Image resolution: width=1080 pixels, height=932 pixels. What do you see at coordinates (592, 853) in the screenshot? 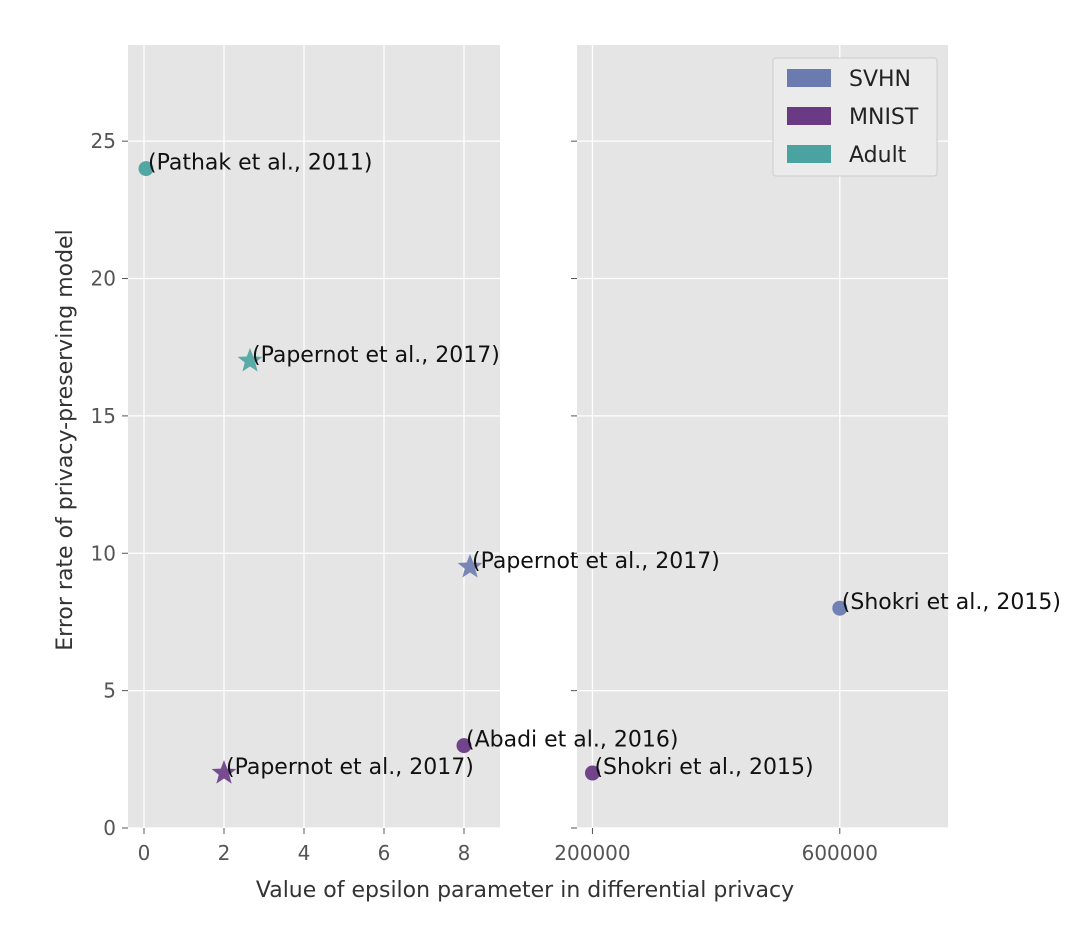
I see `x-tick-label: 200000` at bounding box center [592, 853].